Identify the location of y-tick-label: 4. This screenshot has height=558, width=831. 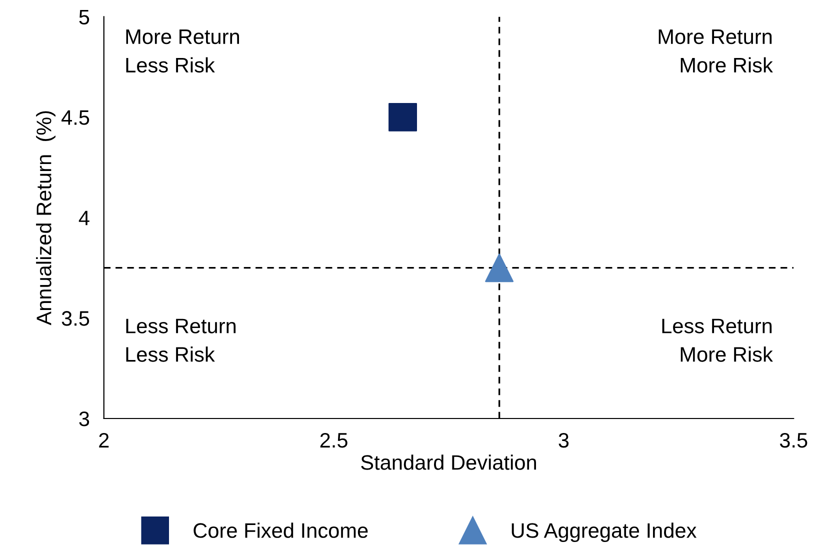
(84, 218).